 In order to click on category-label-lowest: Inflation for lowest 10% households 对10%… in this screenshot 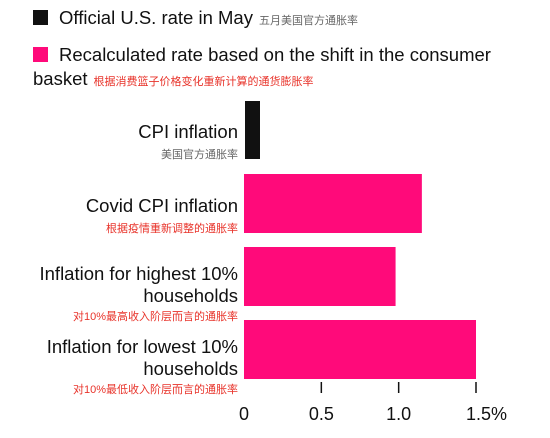, I will do `click(123, 367)`.